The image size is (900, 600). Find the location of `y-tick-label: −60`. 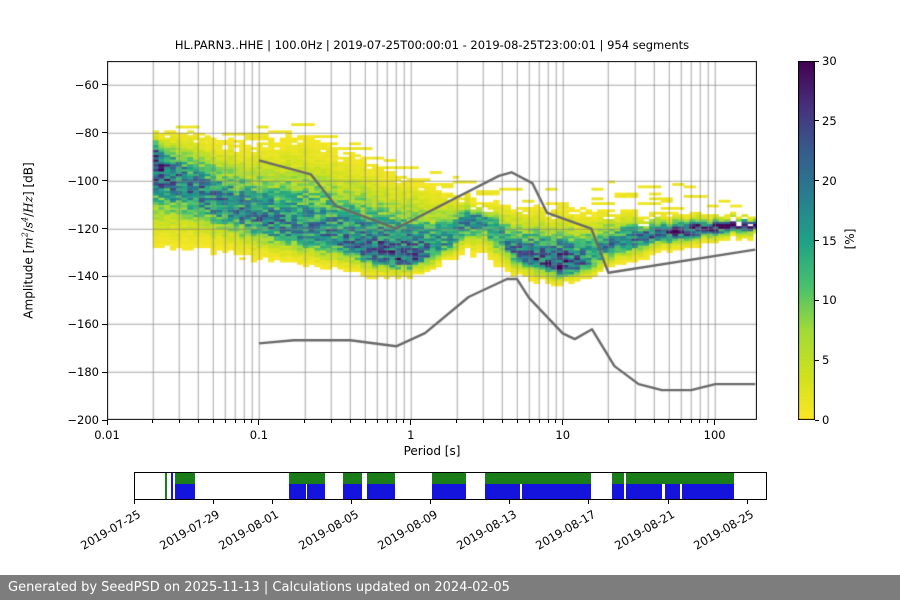

y-tick-label: −60 is located at coordinates (86, 84).